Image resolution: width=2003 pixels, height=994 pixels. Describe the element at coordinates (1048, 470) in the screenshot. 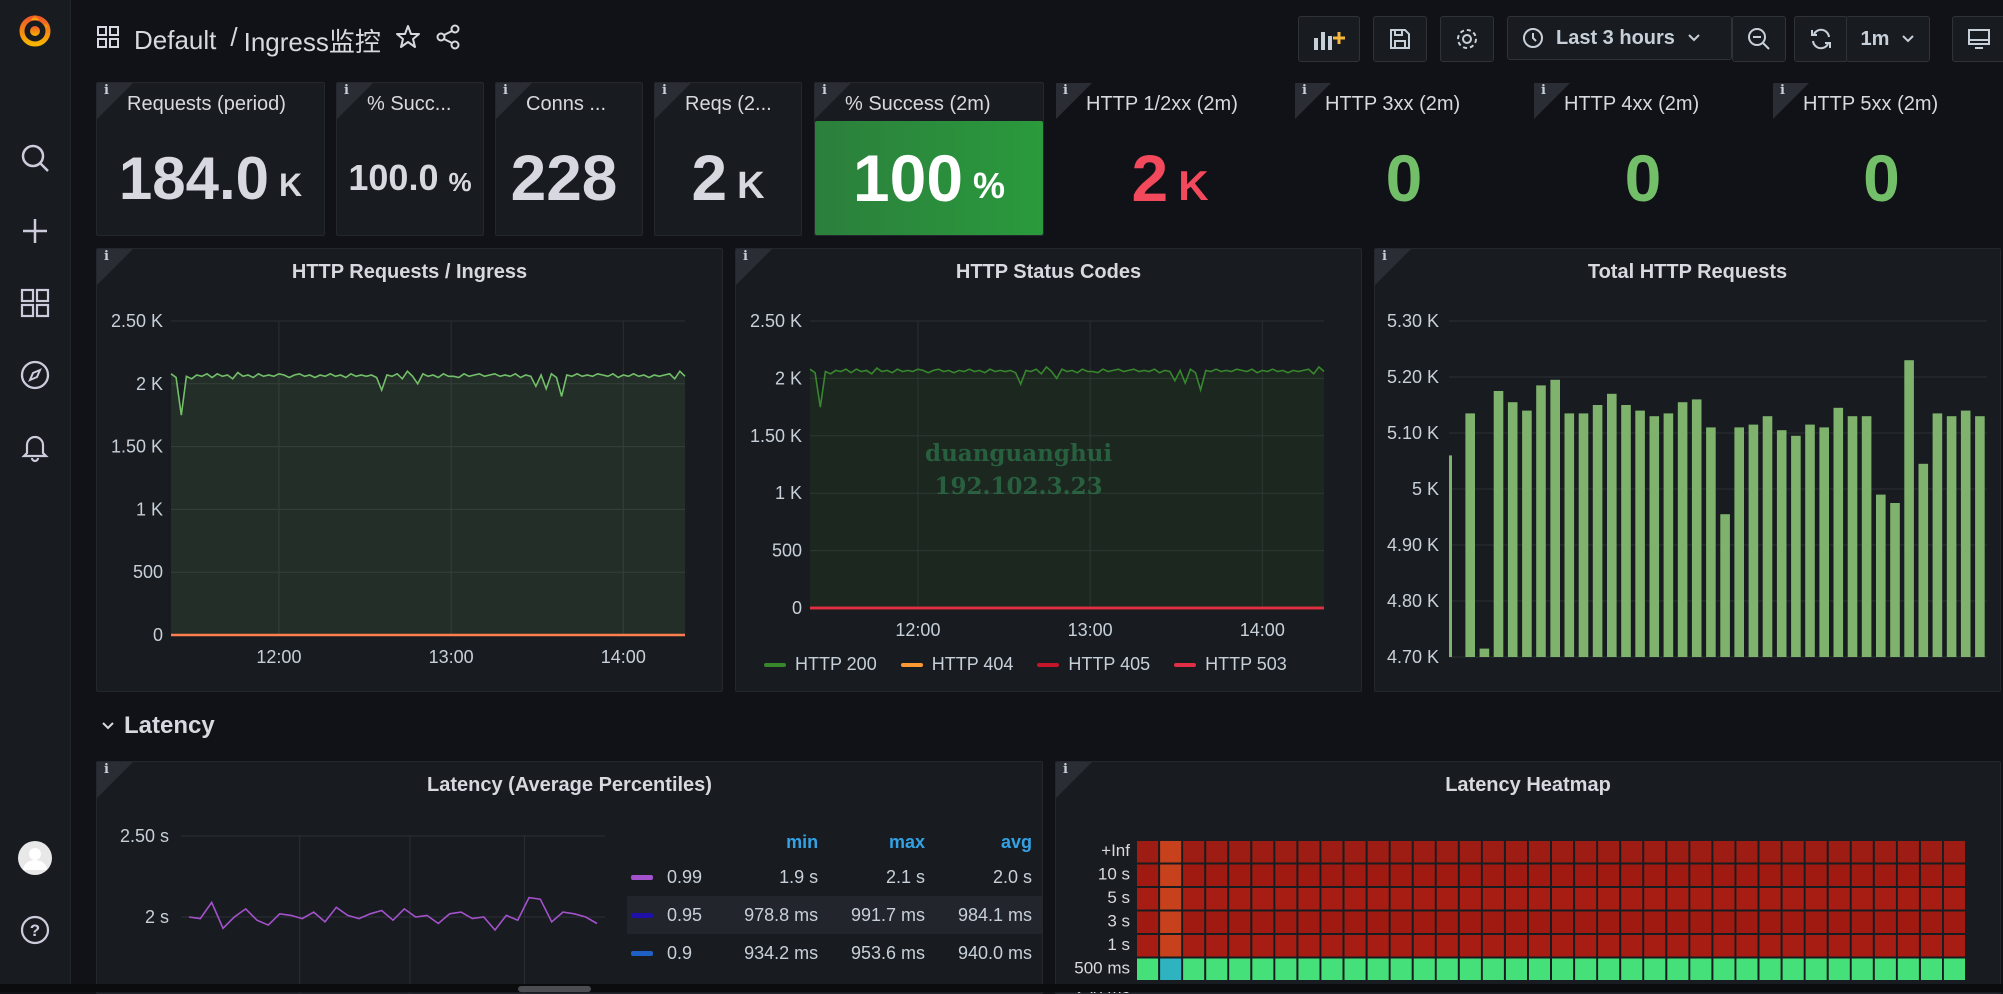

I see `status-codes-chart: 0 500 1 K 1.50 K 2 K 2.50 K 12:00 13:00 14:00` at that location.